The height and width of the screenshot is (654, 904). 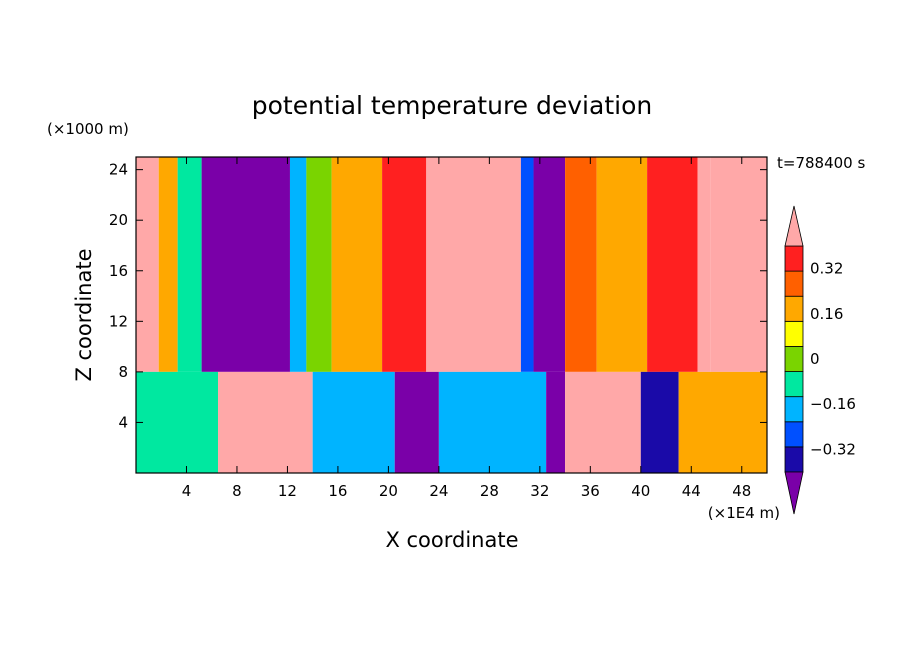 I want to click on y-tick-label: 12, so click(x=118, y=321).